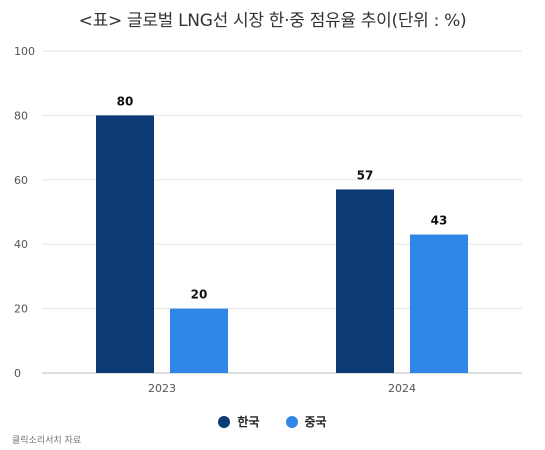  I want to click on chart-title: <표> 글로벌 LNG선 시장 한·중 점유율 추이(단위 : %), so click(272, 21).